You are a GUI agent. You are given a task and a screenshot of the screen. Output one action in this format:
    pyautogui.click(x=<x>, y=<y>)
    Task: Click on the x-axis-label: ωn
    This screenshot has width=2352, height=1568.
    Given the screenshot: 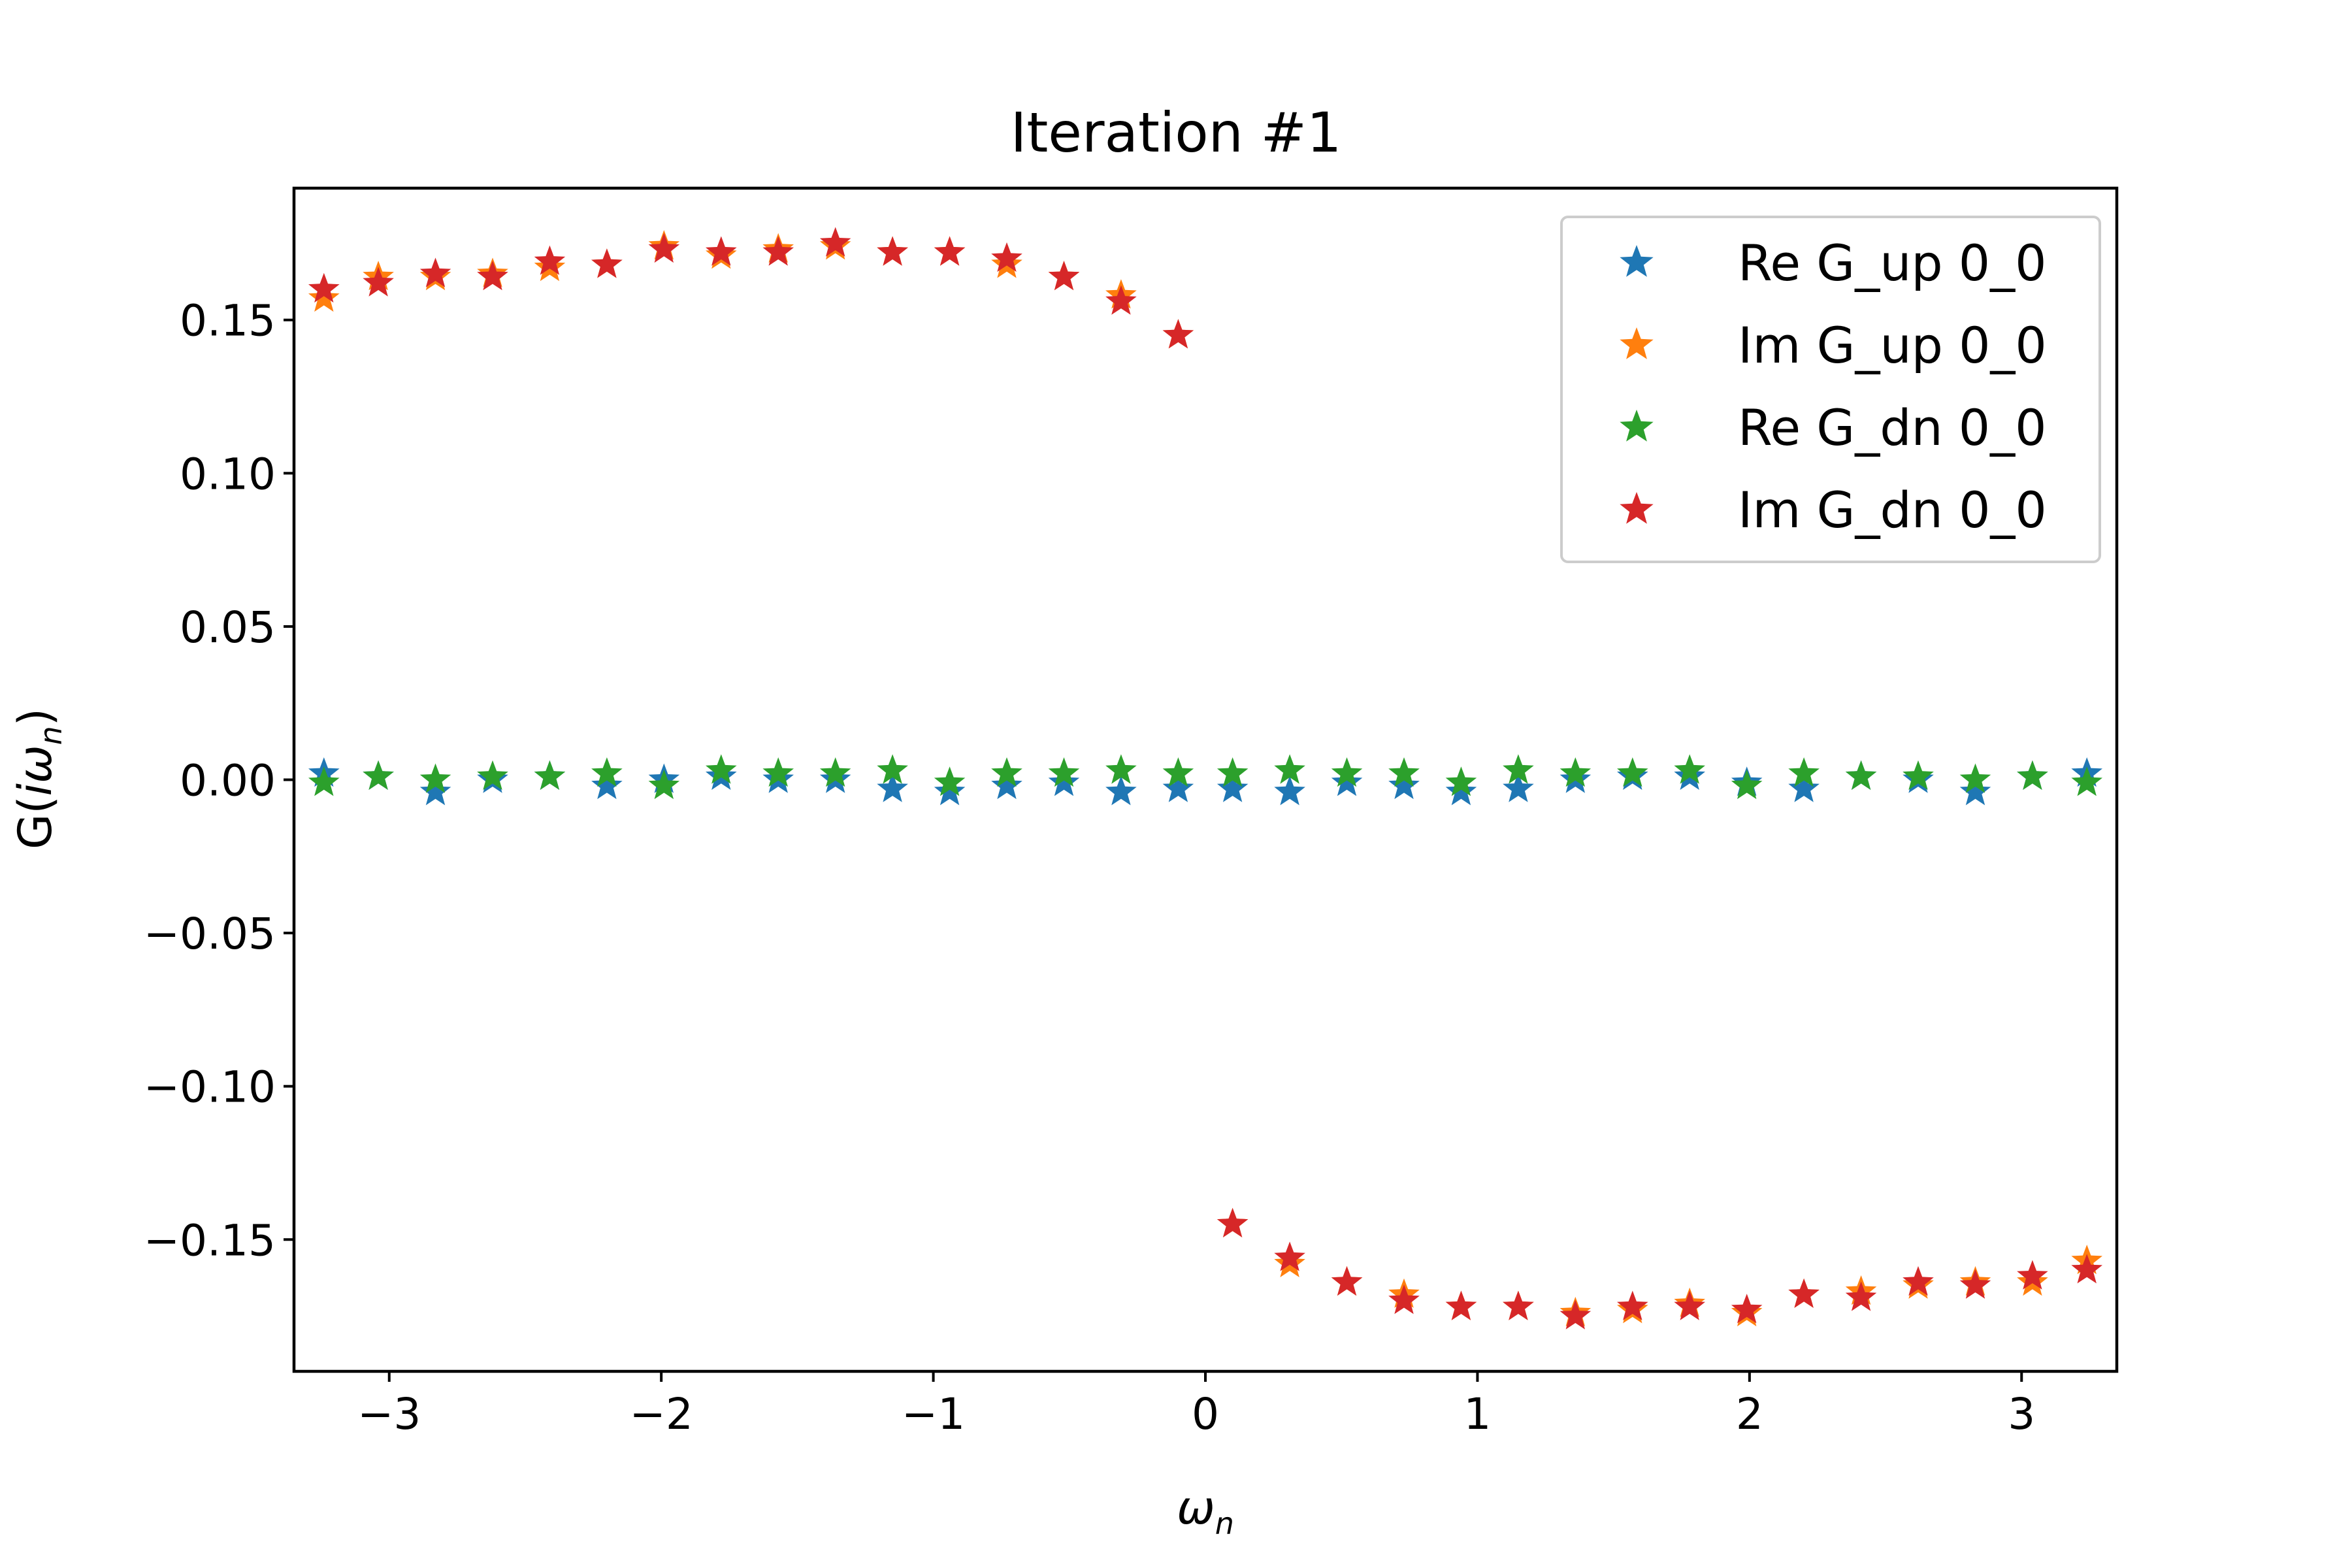 What is the action you would take?
    pyautogui.click(x=1205, y=1511)
    